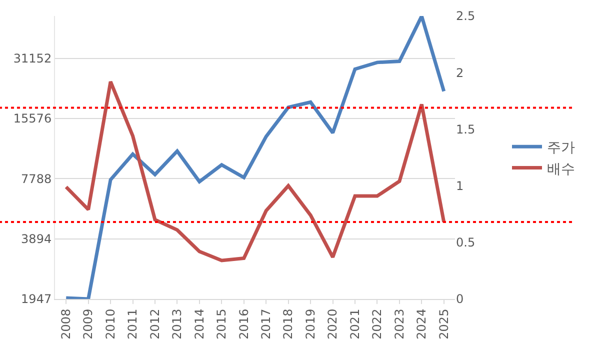 The image size is (589, 348). What do you see at coordinates (32, 58) in the screenshot?
I see `y-tick-label: 31152` at bounding box center [32, 58].